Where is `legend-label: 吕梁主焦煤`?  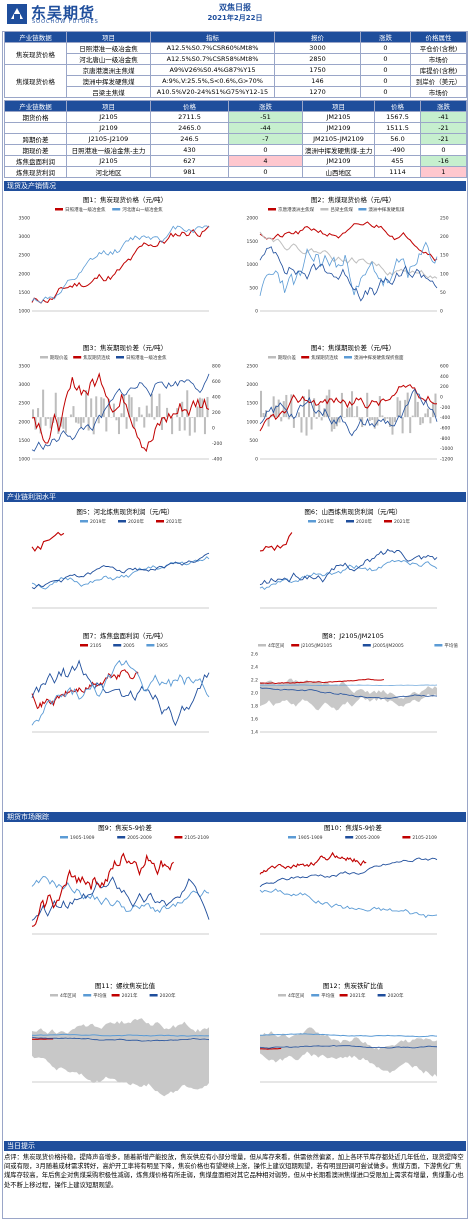 legend-label: 吕梁主焦煤 is located at coordinates (341, 209).